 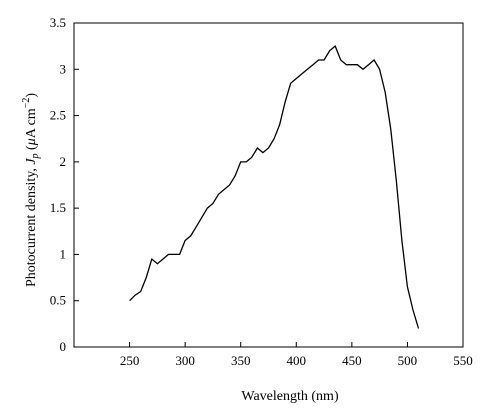 I want to click on x-tick-label: 400, so click(x=297, y=360).